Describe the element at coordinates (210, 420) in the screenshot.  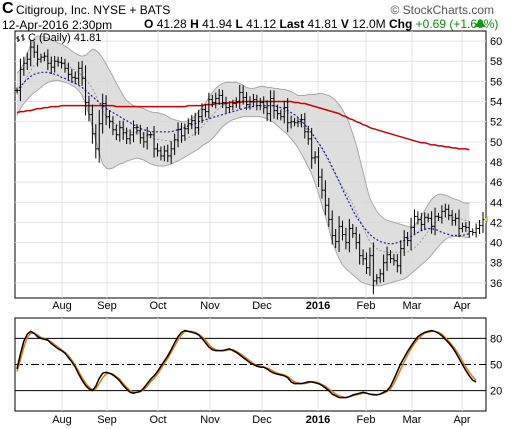
I see `x-tick-nov: Nov` at that location.